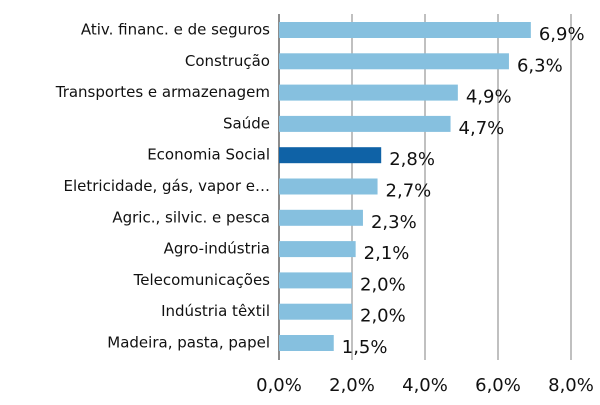  Describe the element at coordinates (387, 253) in the screenshot. I see `value-label: 2,1%` at that location.